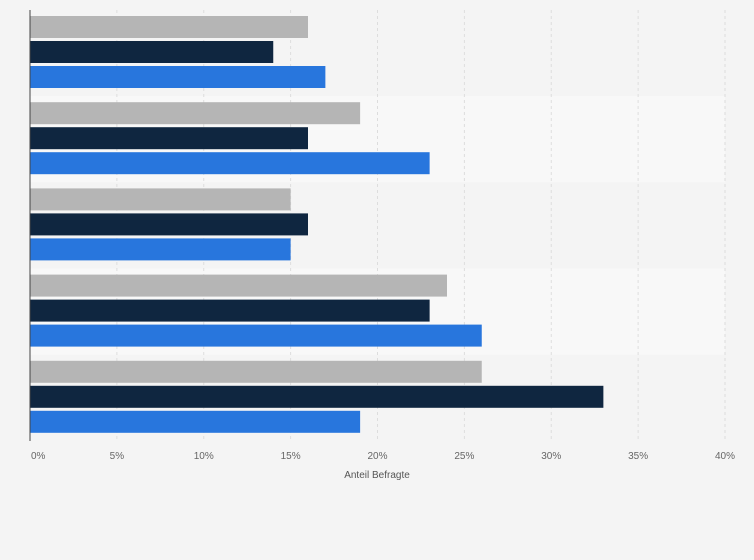  I want to click on x-tick-labels: 0% 5% 10% 15% 20% 25% 30% 35% 40%, so click(383, 456).